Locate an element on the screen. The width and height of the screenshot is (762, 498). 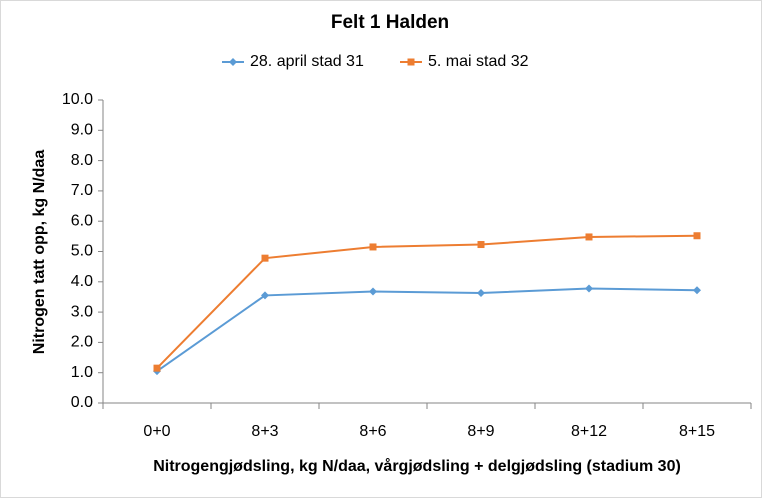
x-tick-label: 8+6 is located at coordinates (372, 431).